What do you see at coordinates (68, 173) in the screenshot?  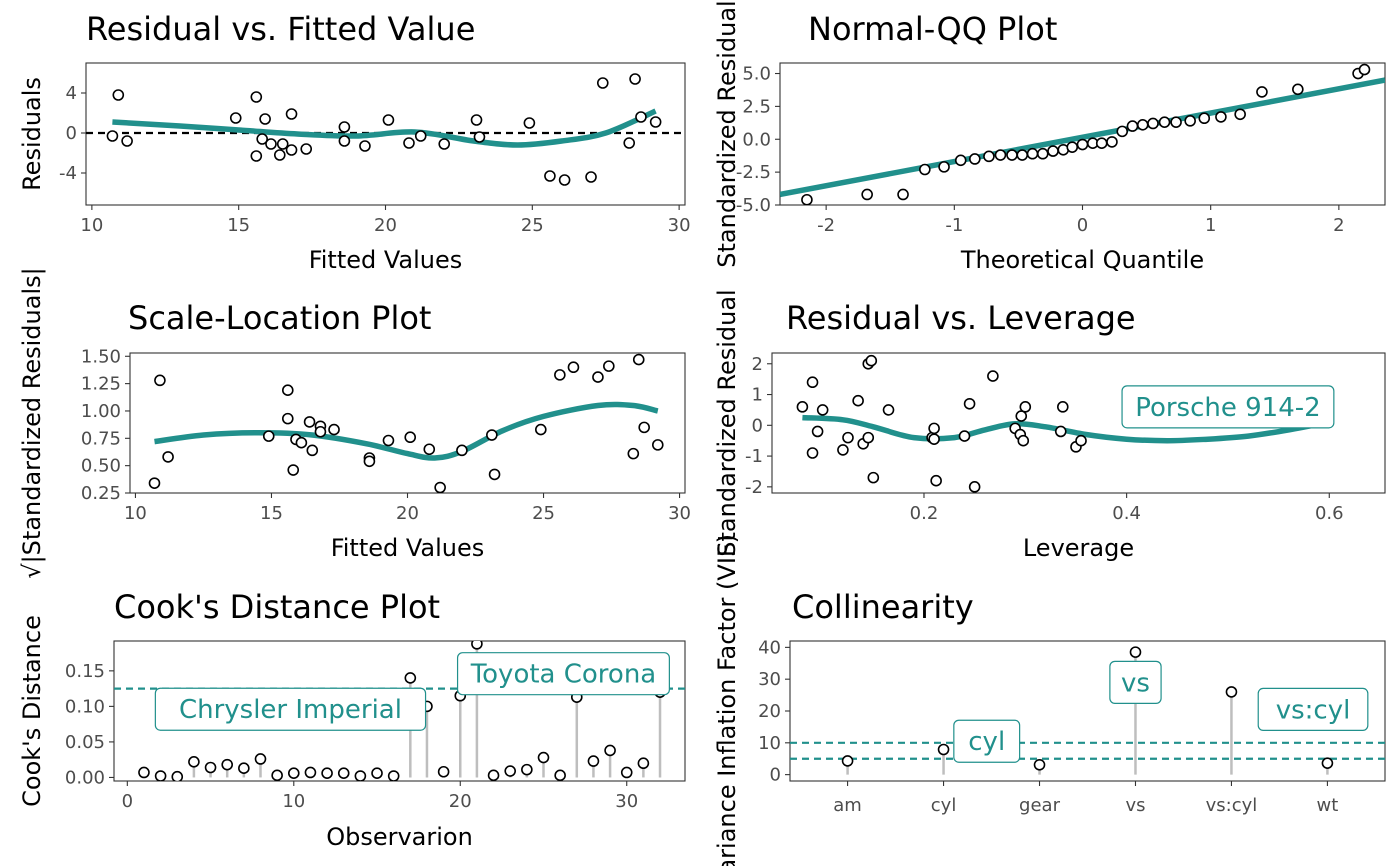 I see `y-tick-label: -4` at bounding box center [68, 173].